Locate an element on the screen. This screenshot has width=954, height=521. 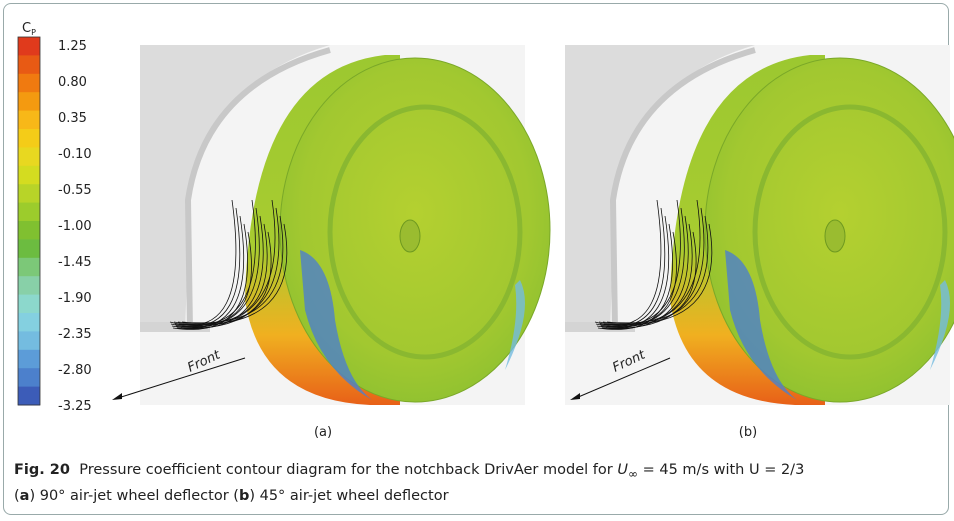
caption-figure-label: Fig. 20 is located at coordinates (42, 470).